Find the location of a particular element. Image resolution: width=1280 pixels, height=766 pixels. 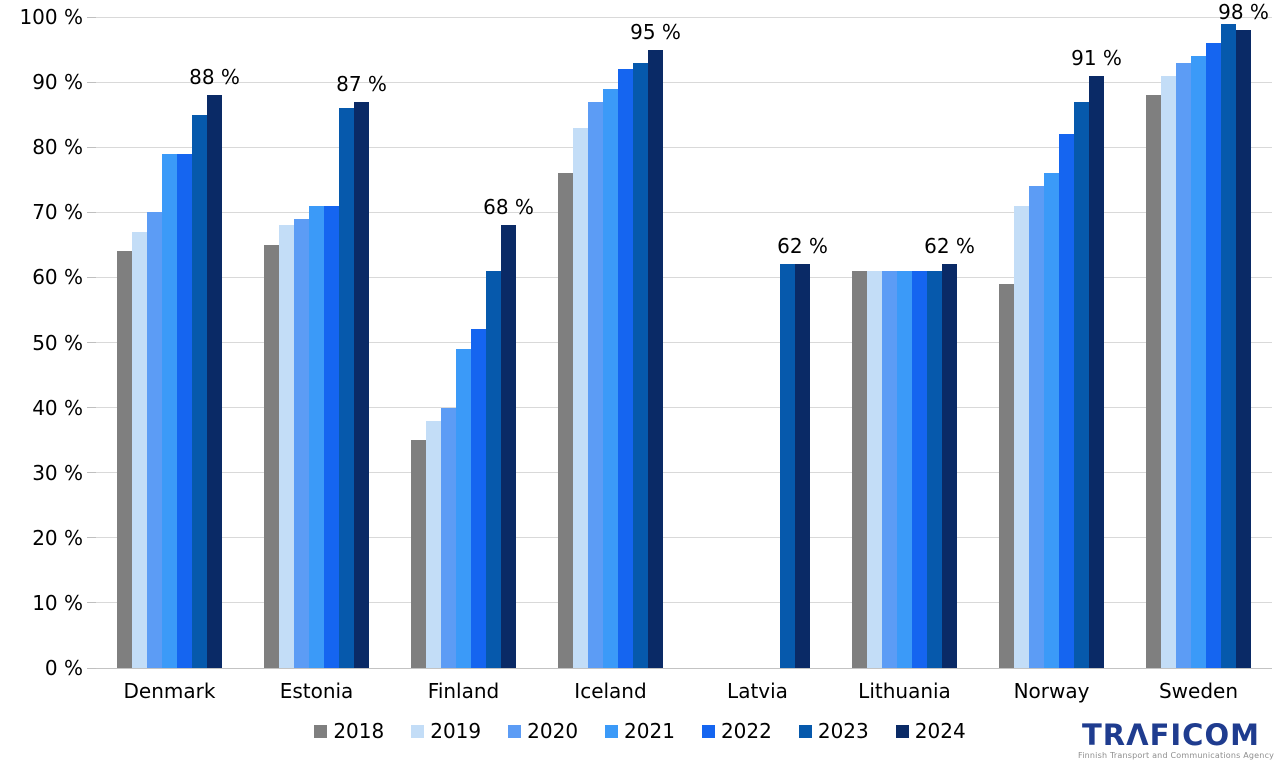

value-label-iceland: 95 % is located at coordinates (655, 31).